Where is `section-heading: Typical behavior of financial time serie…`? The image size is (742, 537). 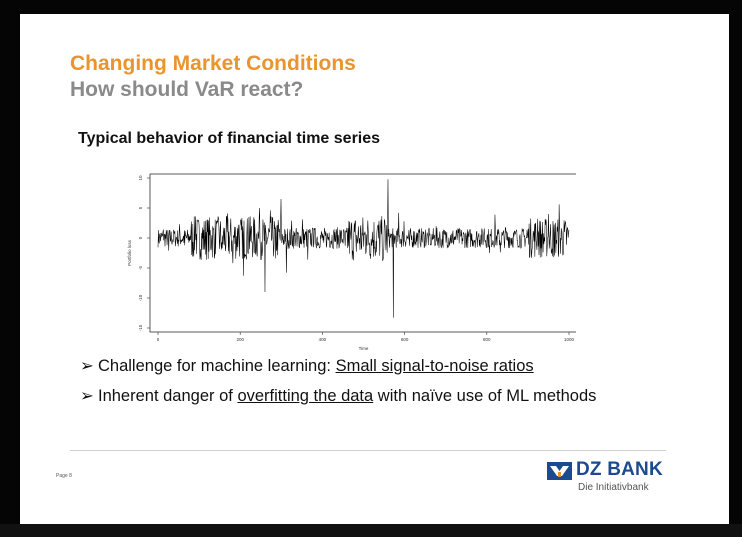
section-heading: Typical behavior of financial time serie… is located at coordinates (229, 138).